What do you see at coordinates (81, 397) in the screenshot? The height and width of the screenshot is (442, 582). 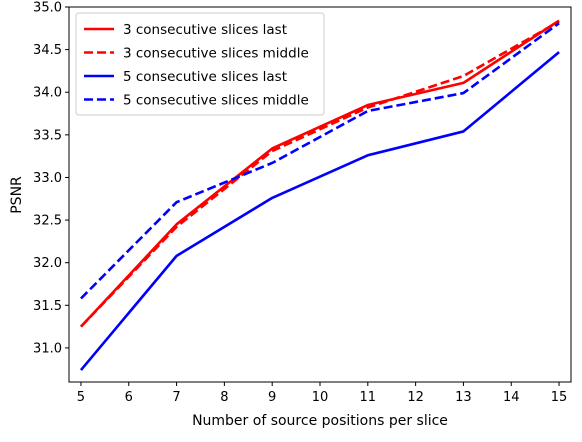 I see `x-tick-label: 5` at bounding box center [81, 397].